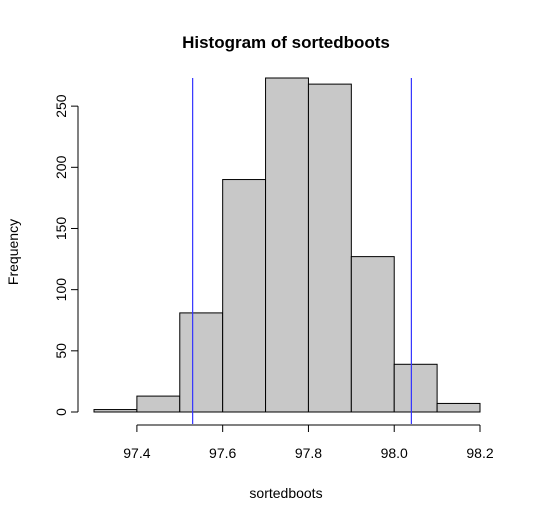 The height and width of the screenshot is (523, 535). What do you see at coordinates (222, 453) in the screenshot?
I see `x-tick-label: 97.6` at bounding box center [222, 453].